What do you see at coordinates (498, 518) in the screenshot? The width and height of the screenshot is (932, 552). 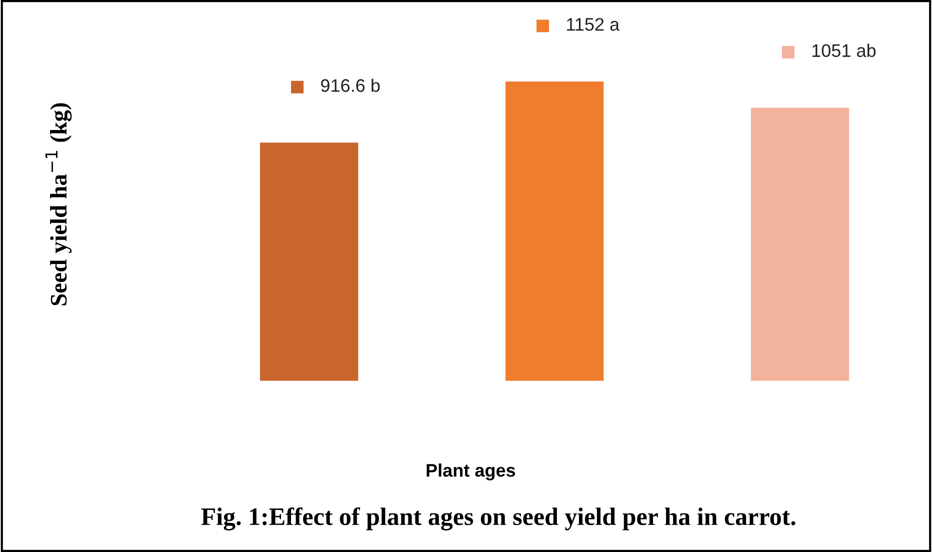 I see `text: Fig. 1:Effect of plant ages on seed yield per ha in carrot.` at bounding box center [498, 518].